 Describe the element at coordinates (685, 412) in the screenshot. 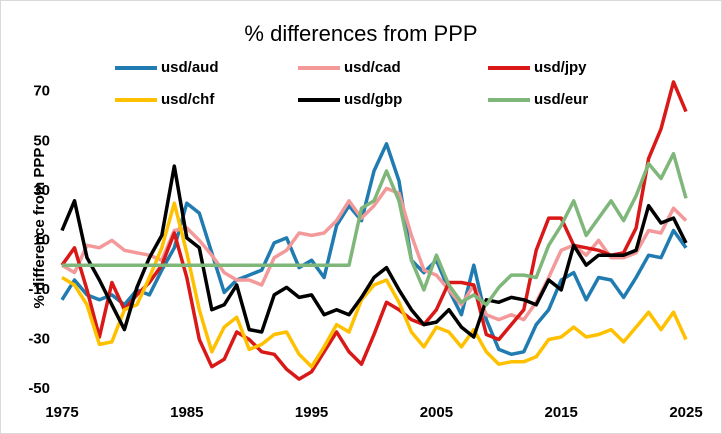

I see `x-tick-label: 2025` at that location.